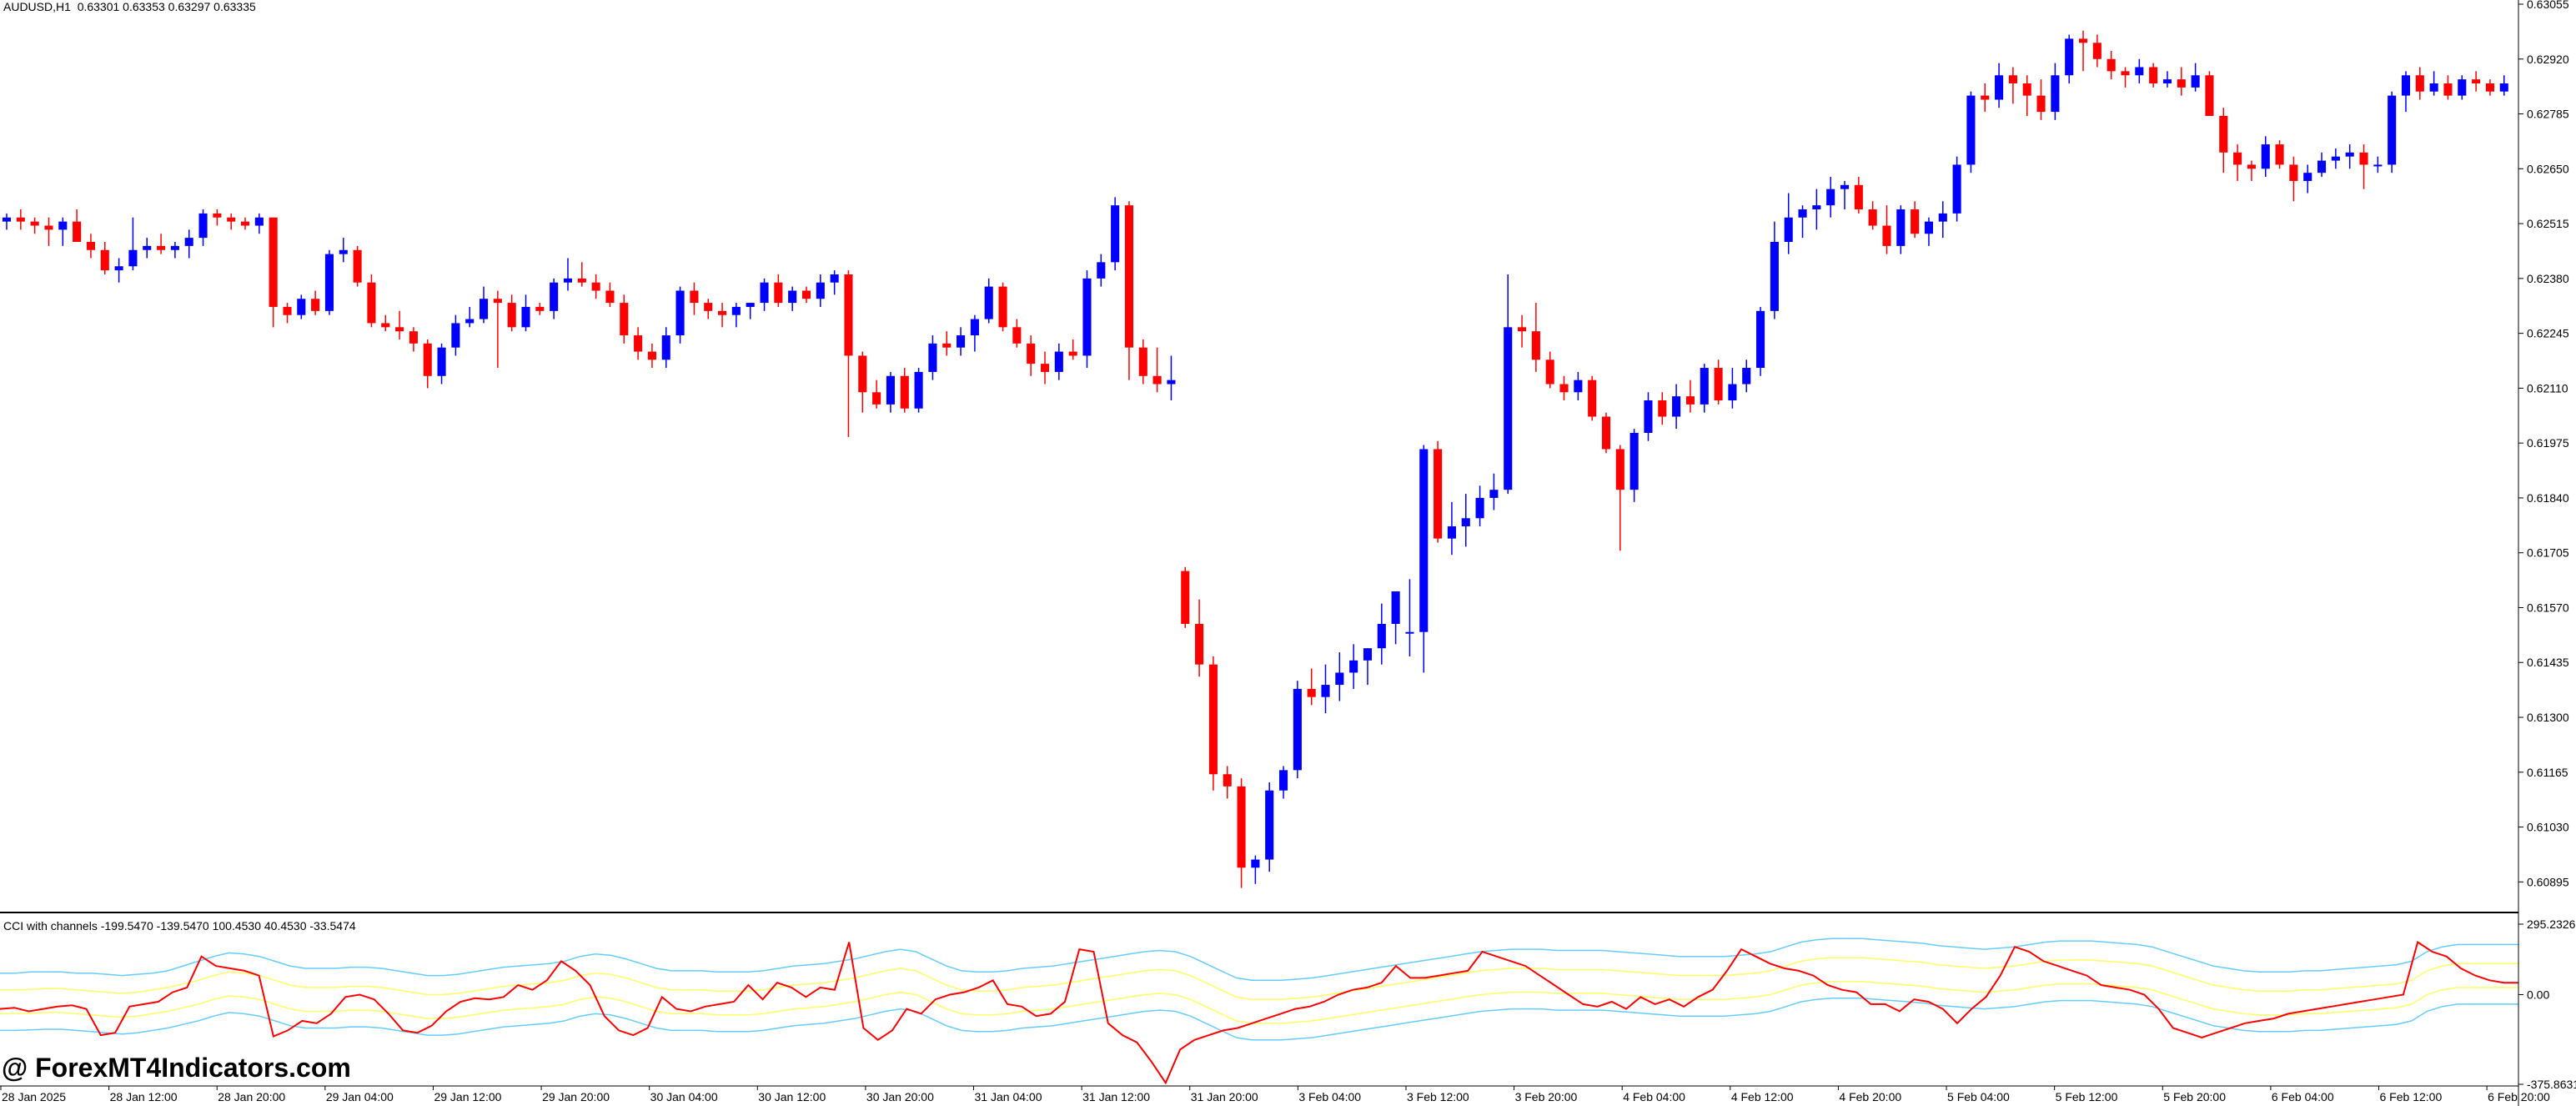  Describe the element at coordinates (2303, 1096) in the screenshot. I see `time-tick-label: 6 Feb 04:00` at that location.